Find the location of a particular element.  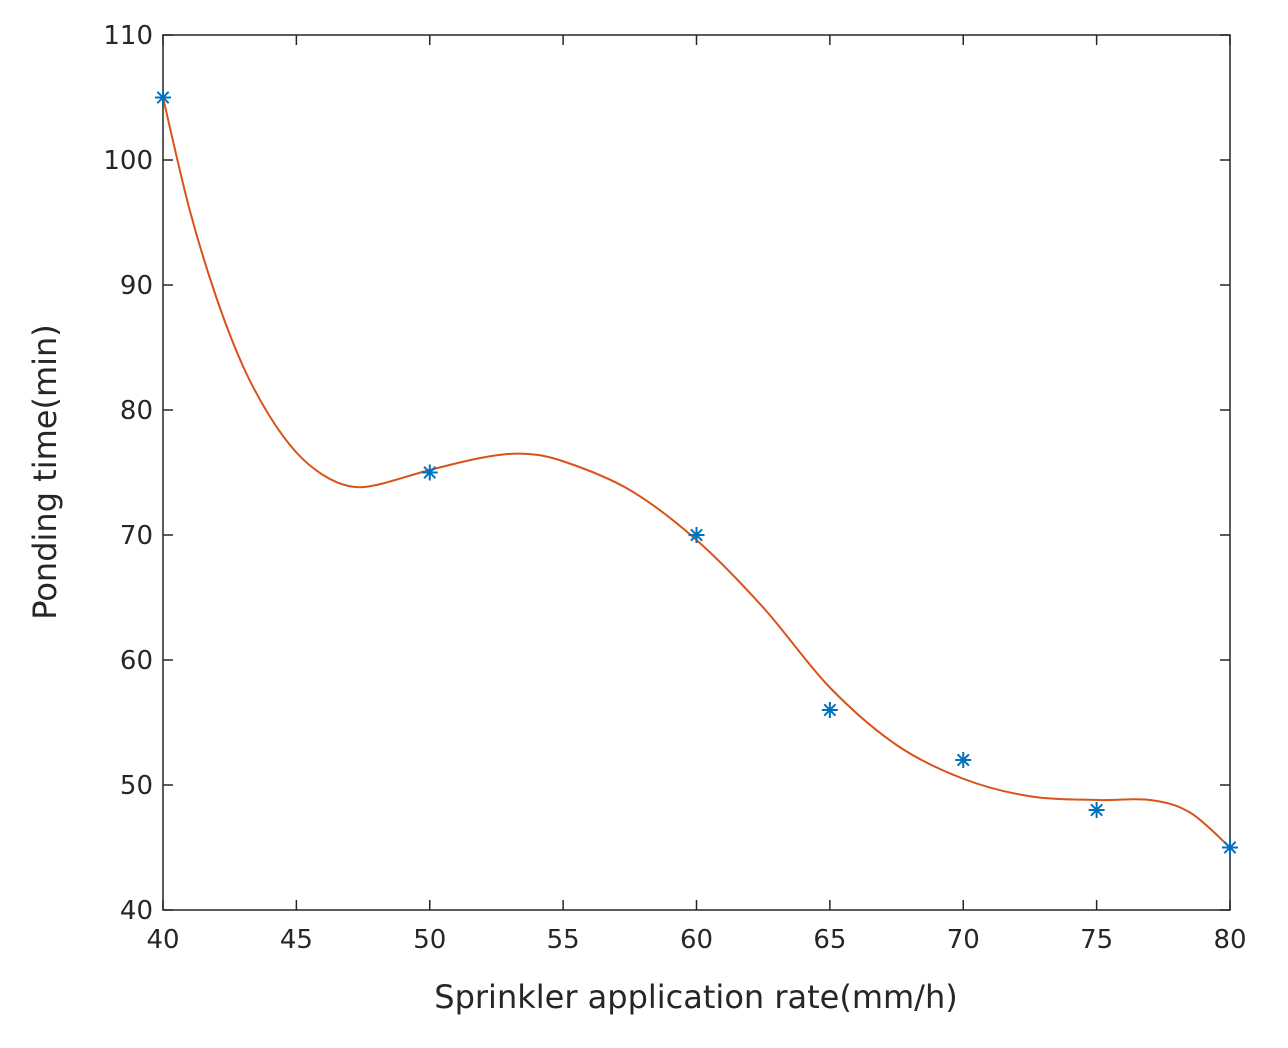

x-tick-label: 50 is located at coordinates (429, 940).